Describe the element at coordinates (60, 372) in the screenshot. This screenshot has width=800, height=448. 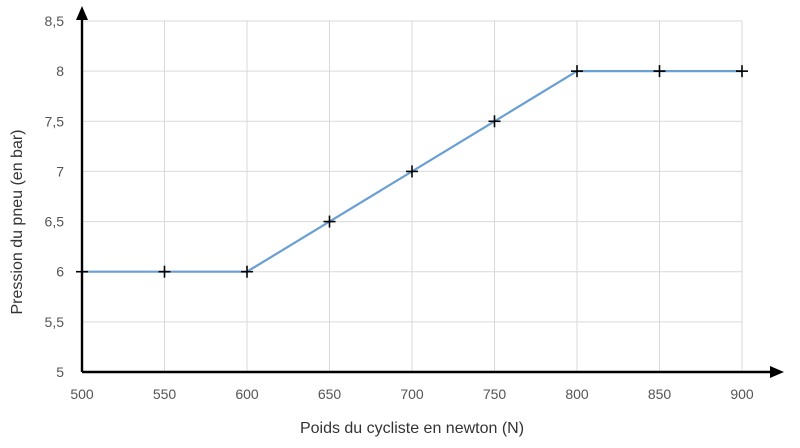
I see `y-tick-label-0: 5` at that location.